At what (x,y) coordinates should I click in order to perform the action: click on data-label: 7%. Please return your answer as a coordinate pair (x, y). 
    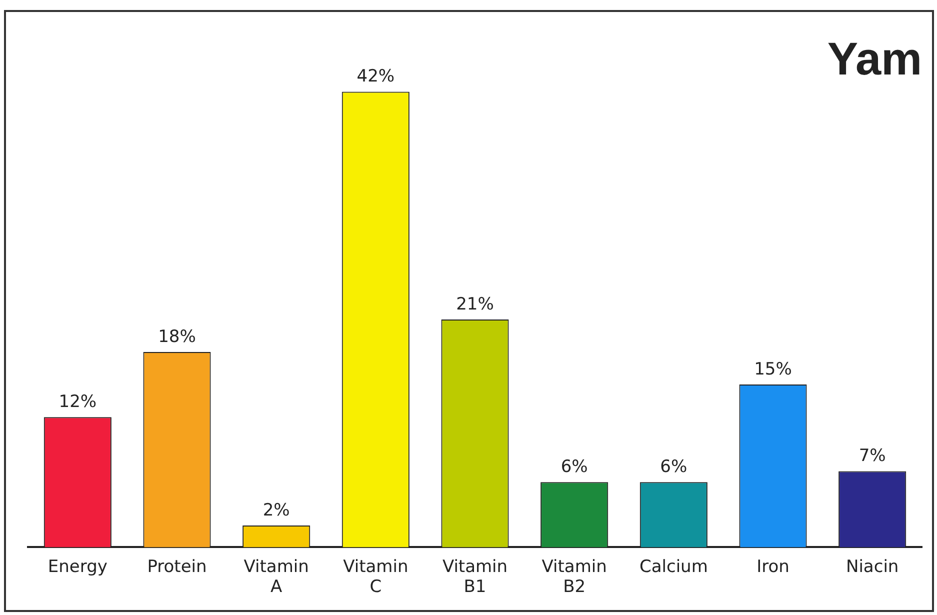
    Looking at the image, I should click on (872, 456).